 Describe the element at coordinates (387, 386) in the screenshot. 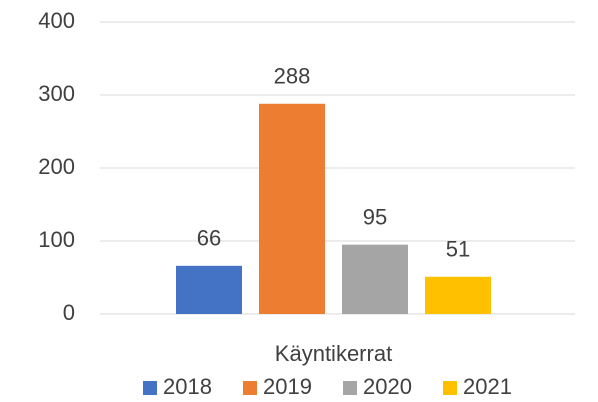

I see `legend-label: 2020` at that location.